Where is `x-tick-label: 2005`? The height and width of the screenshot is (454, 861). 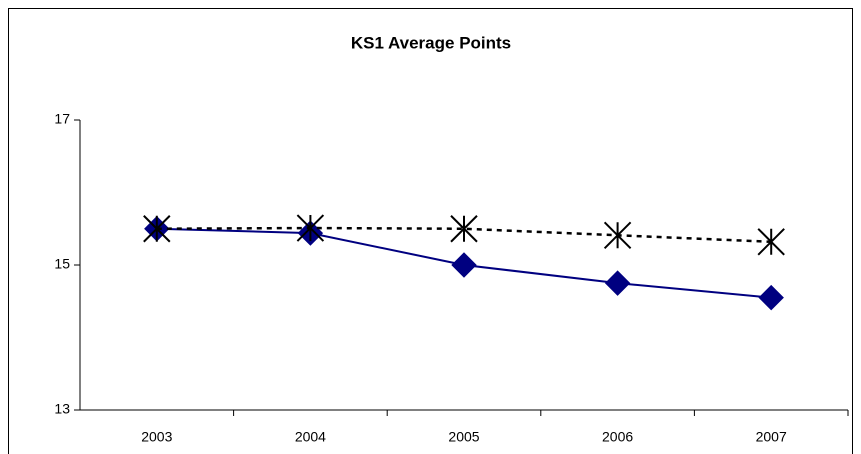 x-tick-label: 2005 is located at coordinates (463, 437).